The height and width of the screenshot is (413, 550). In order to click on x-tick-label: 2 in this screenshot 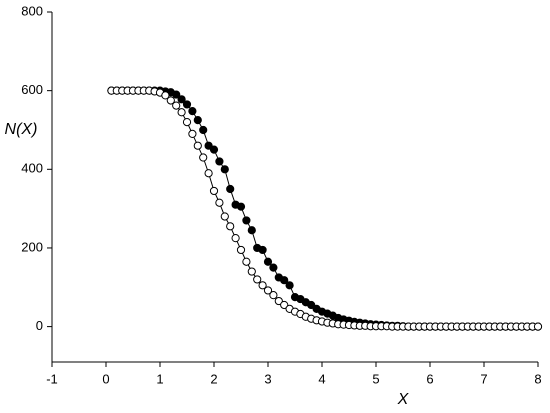, I will do `click(213, 378)`.